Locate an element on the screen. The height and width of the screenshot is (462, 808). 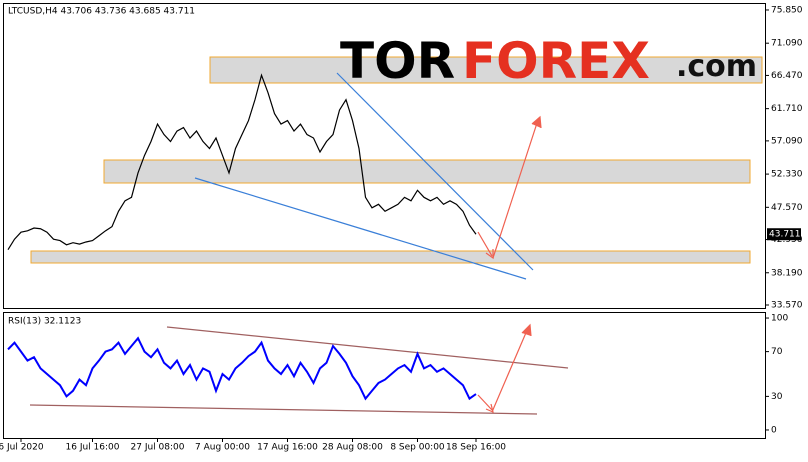
x-tick-label: 8 Sep 00:00 is located at coordinates (417, 448).